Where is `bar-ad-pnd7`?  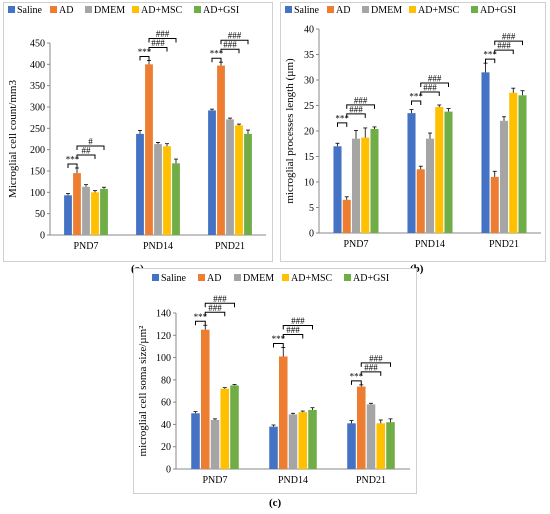
bar-ad-pnd7 is located at coordinates (205, 399).